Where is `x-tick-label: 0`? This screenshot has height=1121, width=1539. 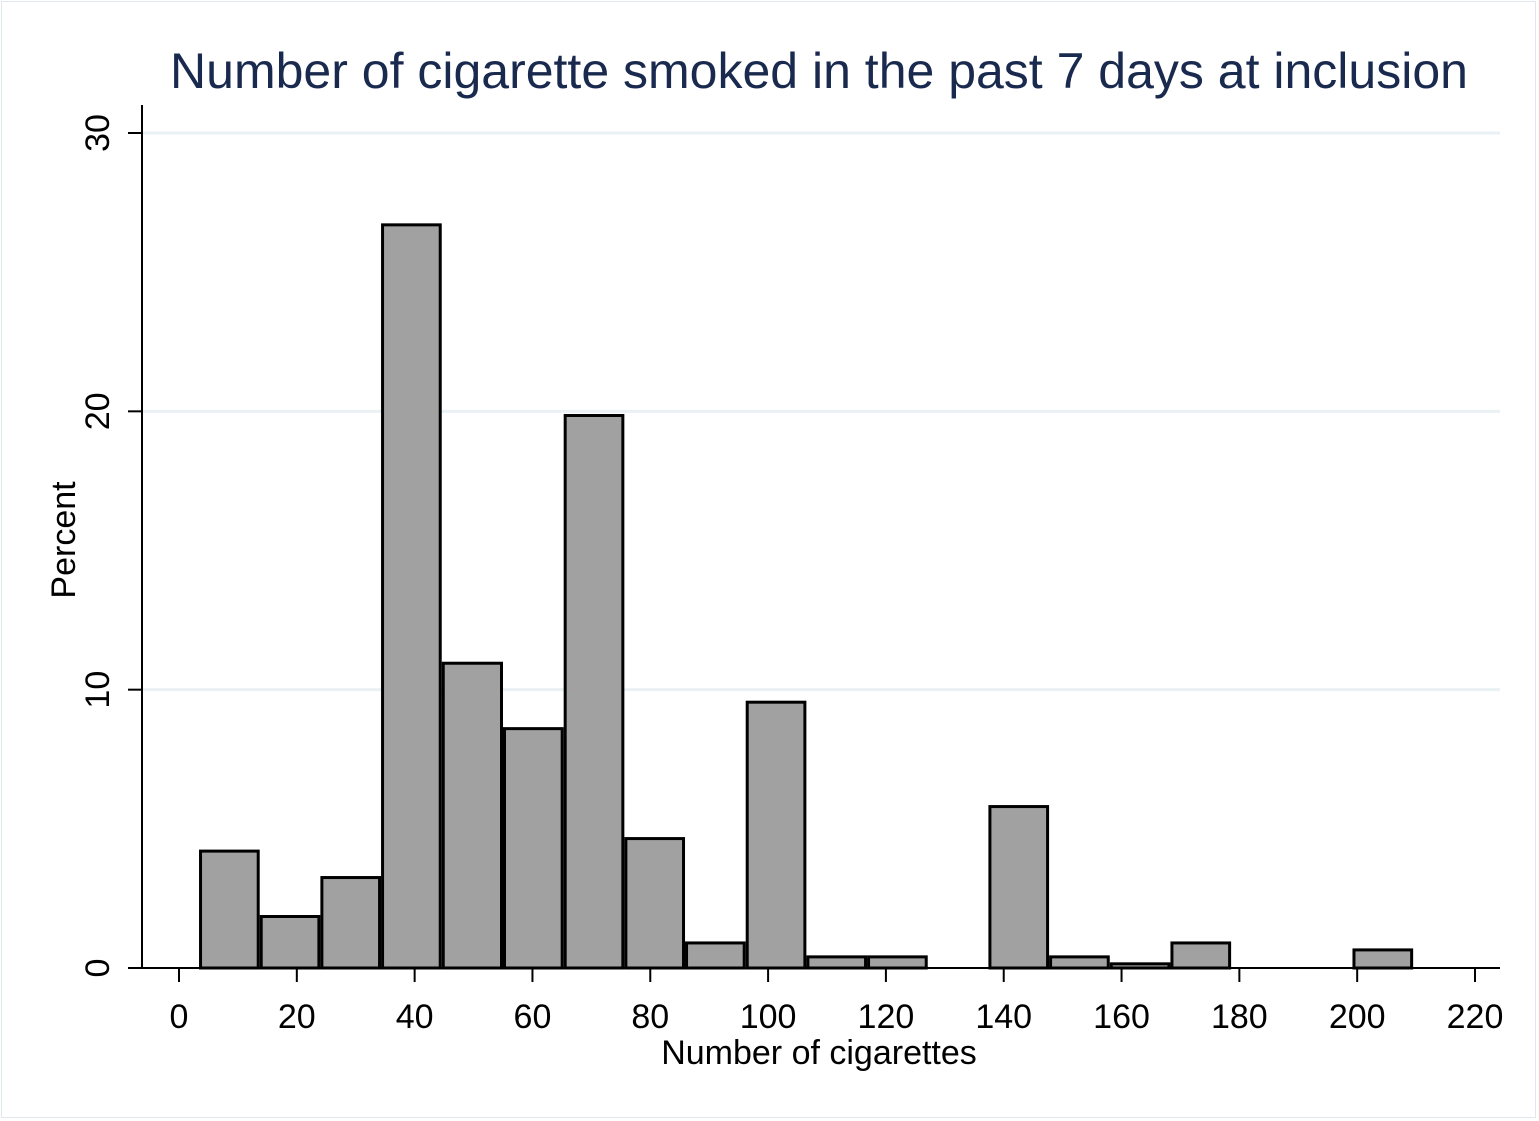
x-tick-label: 0 is located at coordinates (179, 1017).